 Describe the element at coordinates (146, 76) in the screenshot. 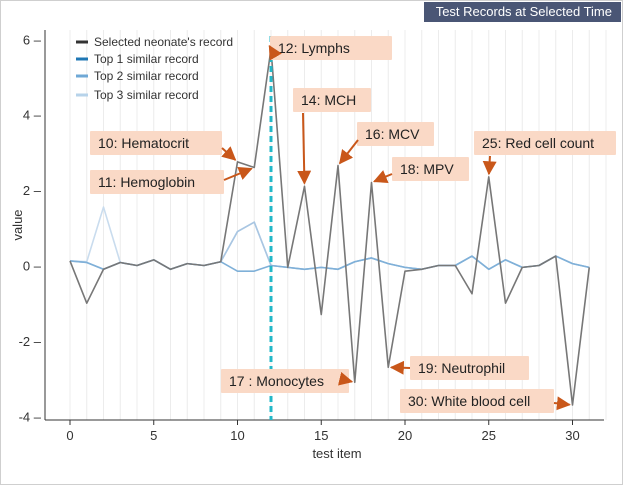

I see `legend-label: Top 2 similar record` at that location.